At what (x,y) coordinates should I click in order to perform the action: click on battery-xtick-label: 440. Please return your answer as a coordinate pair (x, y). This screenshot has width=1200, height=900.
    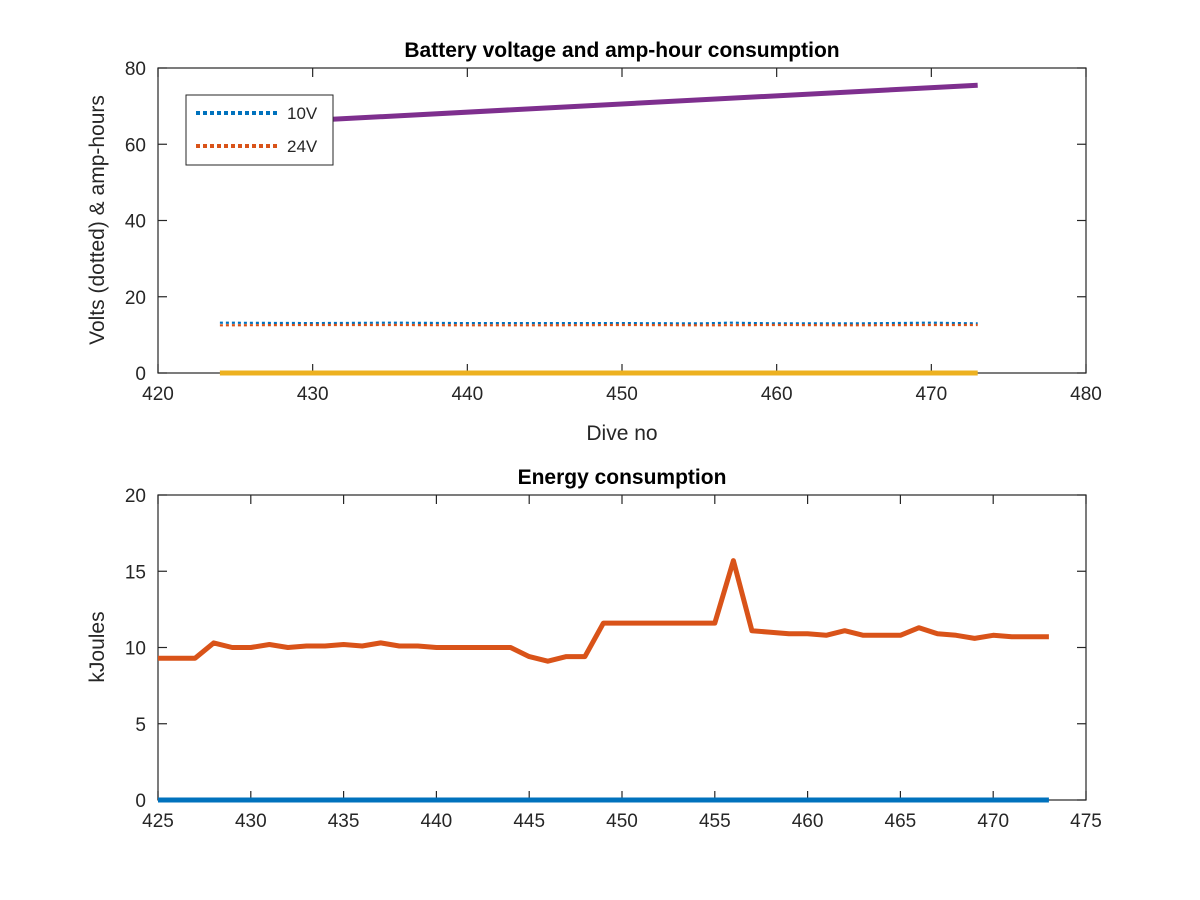
    Looking at the image, I should click on (467, 394).